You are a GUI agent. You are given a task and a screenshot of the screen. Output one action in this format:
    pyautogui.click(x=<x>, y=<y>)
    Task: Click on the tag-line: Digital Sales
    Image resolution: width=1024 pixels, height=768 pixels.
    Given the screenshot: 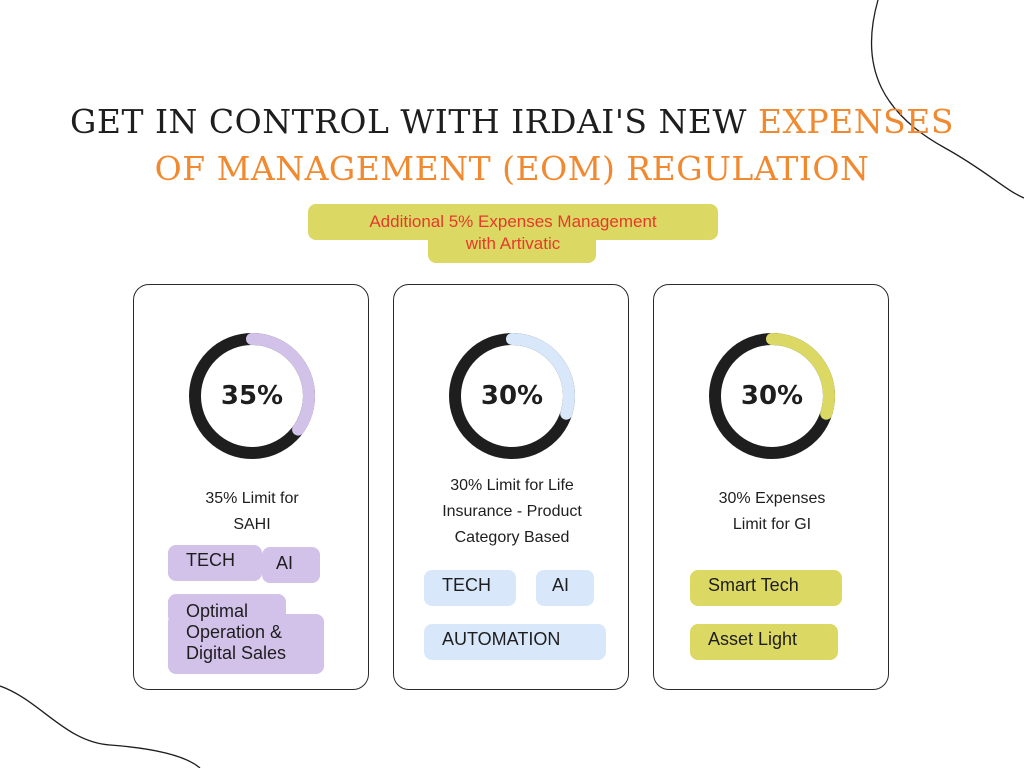 What is the action you would take?
    pyautogui.click(x=236, y=653)
    